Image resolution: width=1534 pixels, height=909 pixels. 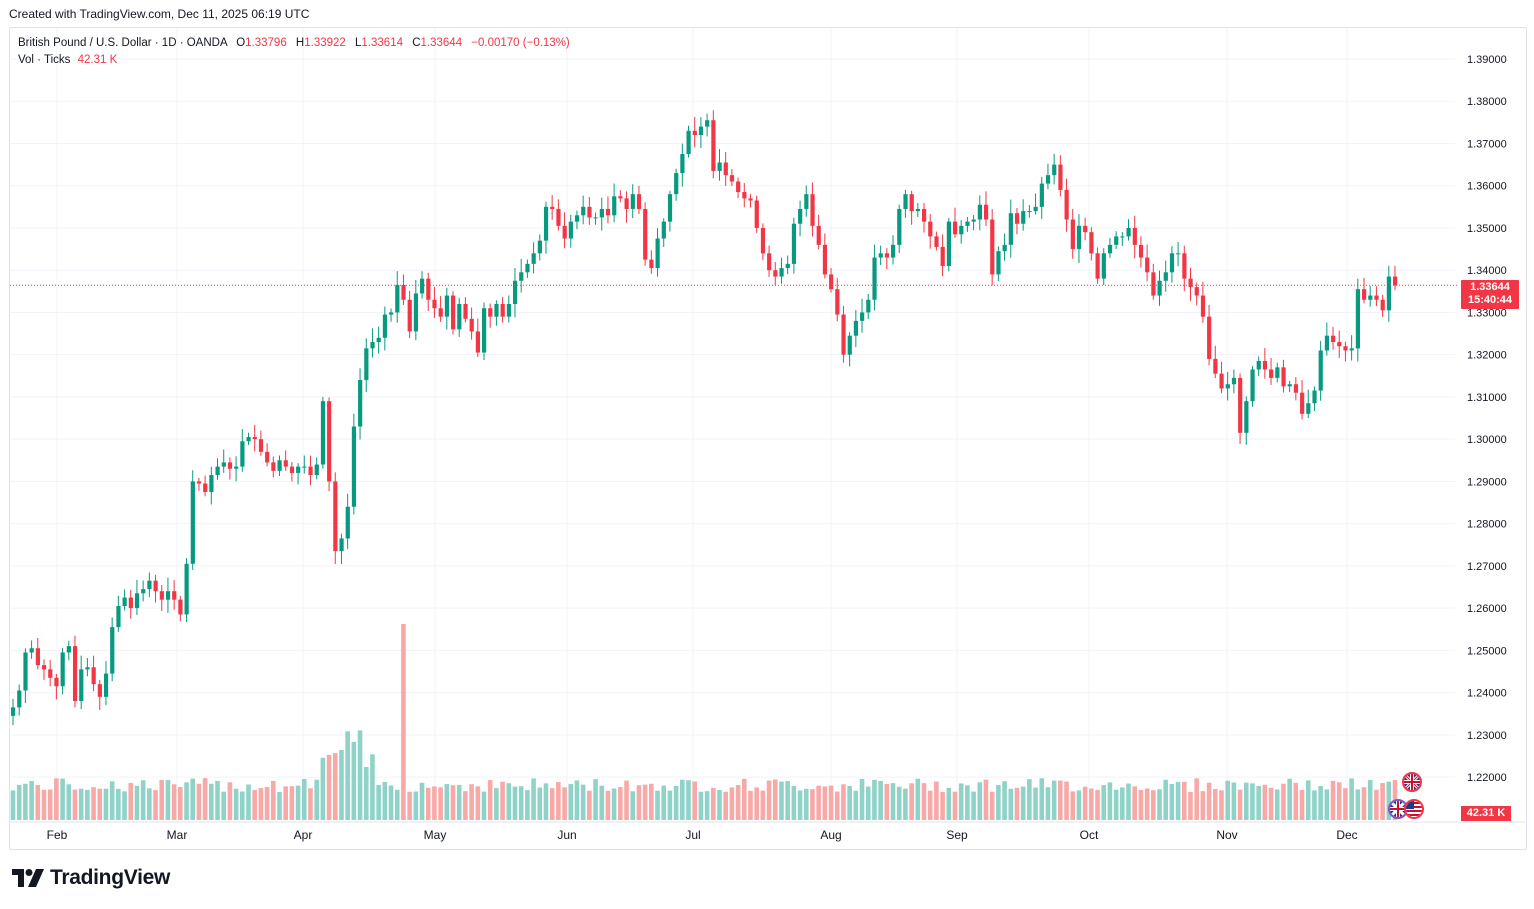 What do you see at coordinates (1487, 440) in the screenshot?
I see `svg-text: 1.30000` at bounding box center [1487, 440].